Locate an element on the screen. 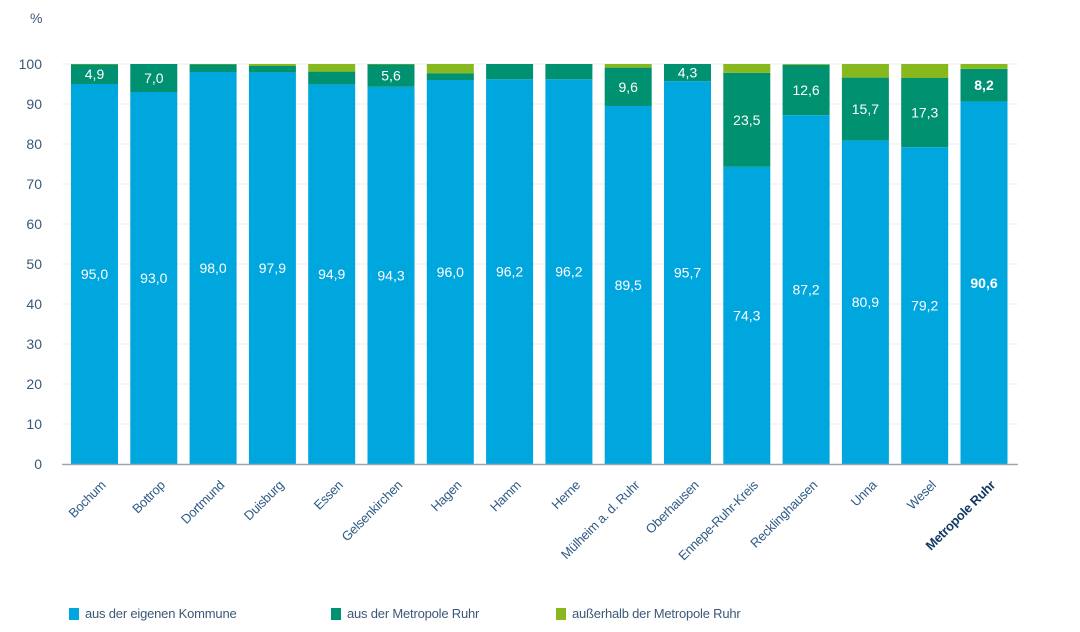  bar-value-label: 96,0 is located at coordinates (450, 272).